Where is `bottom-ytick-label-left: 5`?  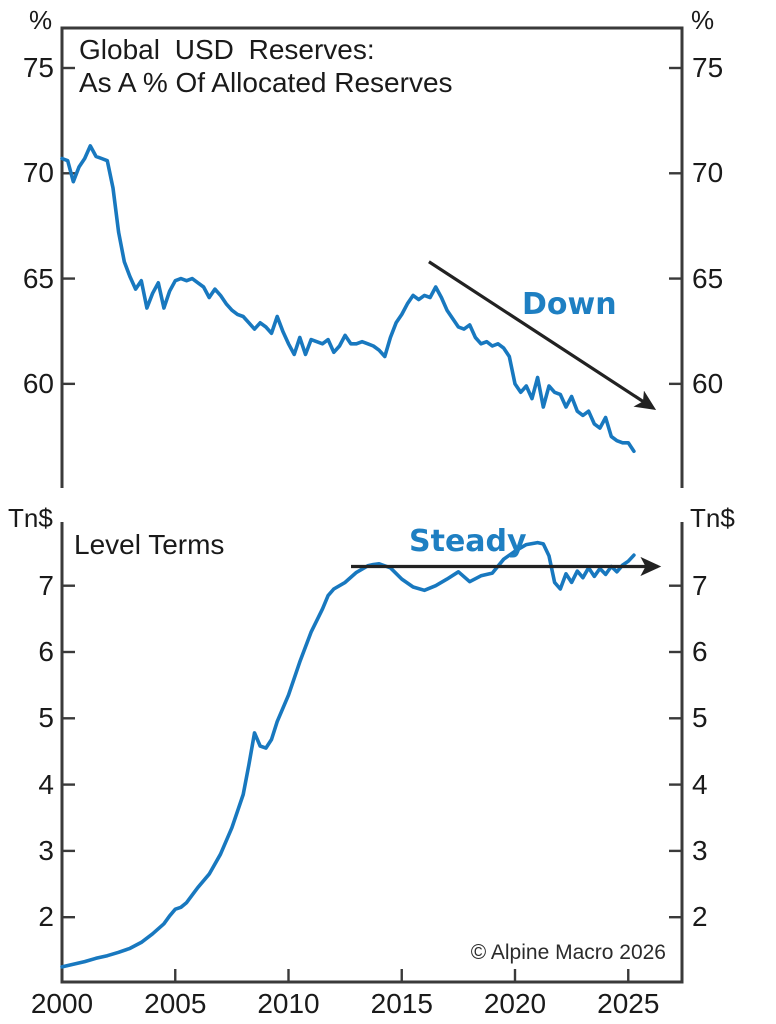 bottom-ytick-label-left: 5 is located at coordinates (46, 718).